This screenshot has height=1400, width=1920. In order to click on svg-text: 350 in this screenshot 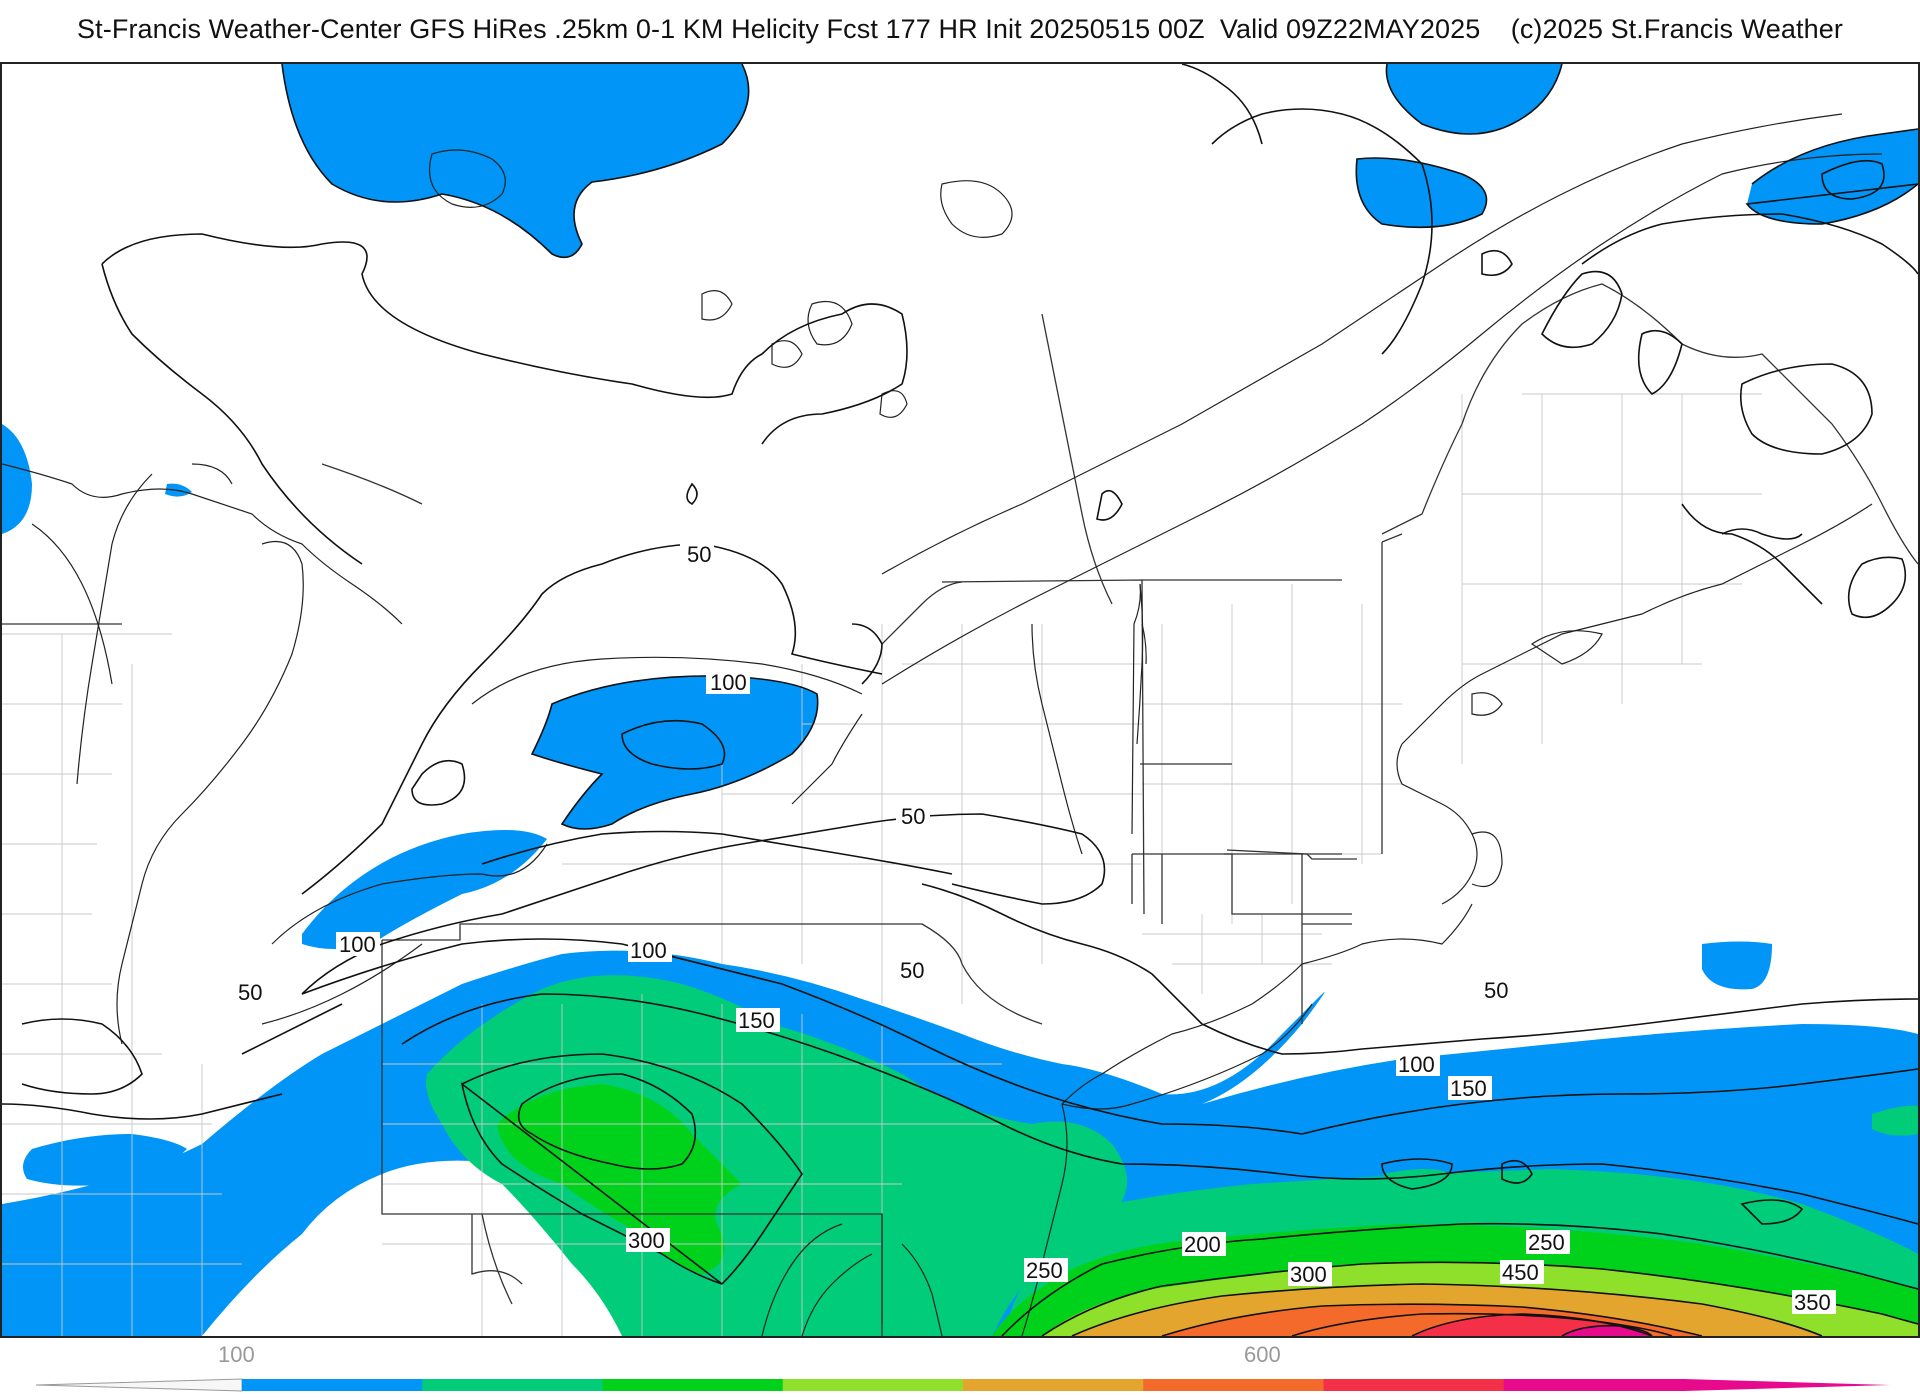, I will do `click(1812, 1302)`.